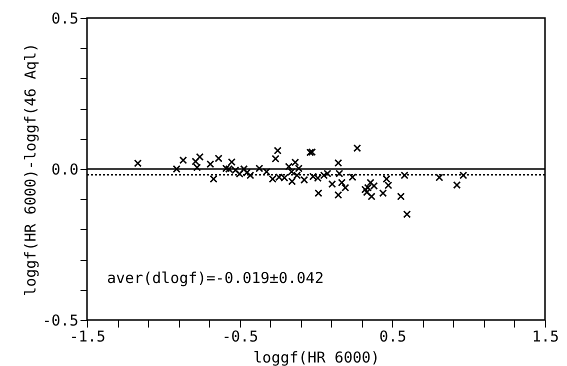  I want to click on annotation: aver(dlogf)=-0.019±0.042, so click(215, 278).